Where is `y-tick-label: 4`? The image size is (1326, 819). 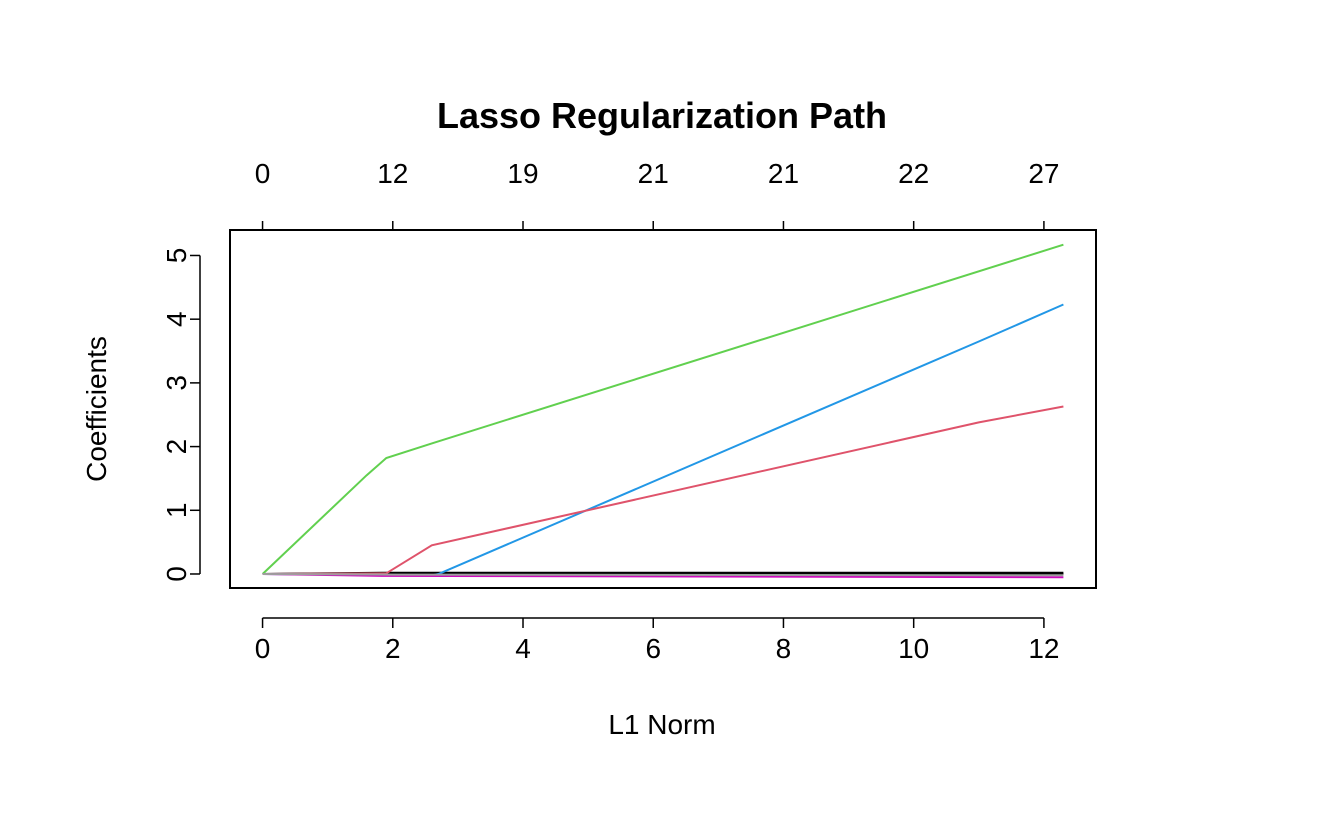 y-tick-label: 4 is located at coordinates (176, 319).